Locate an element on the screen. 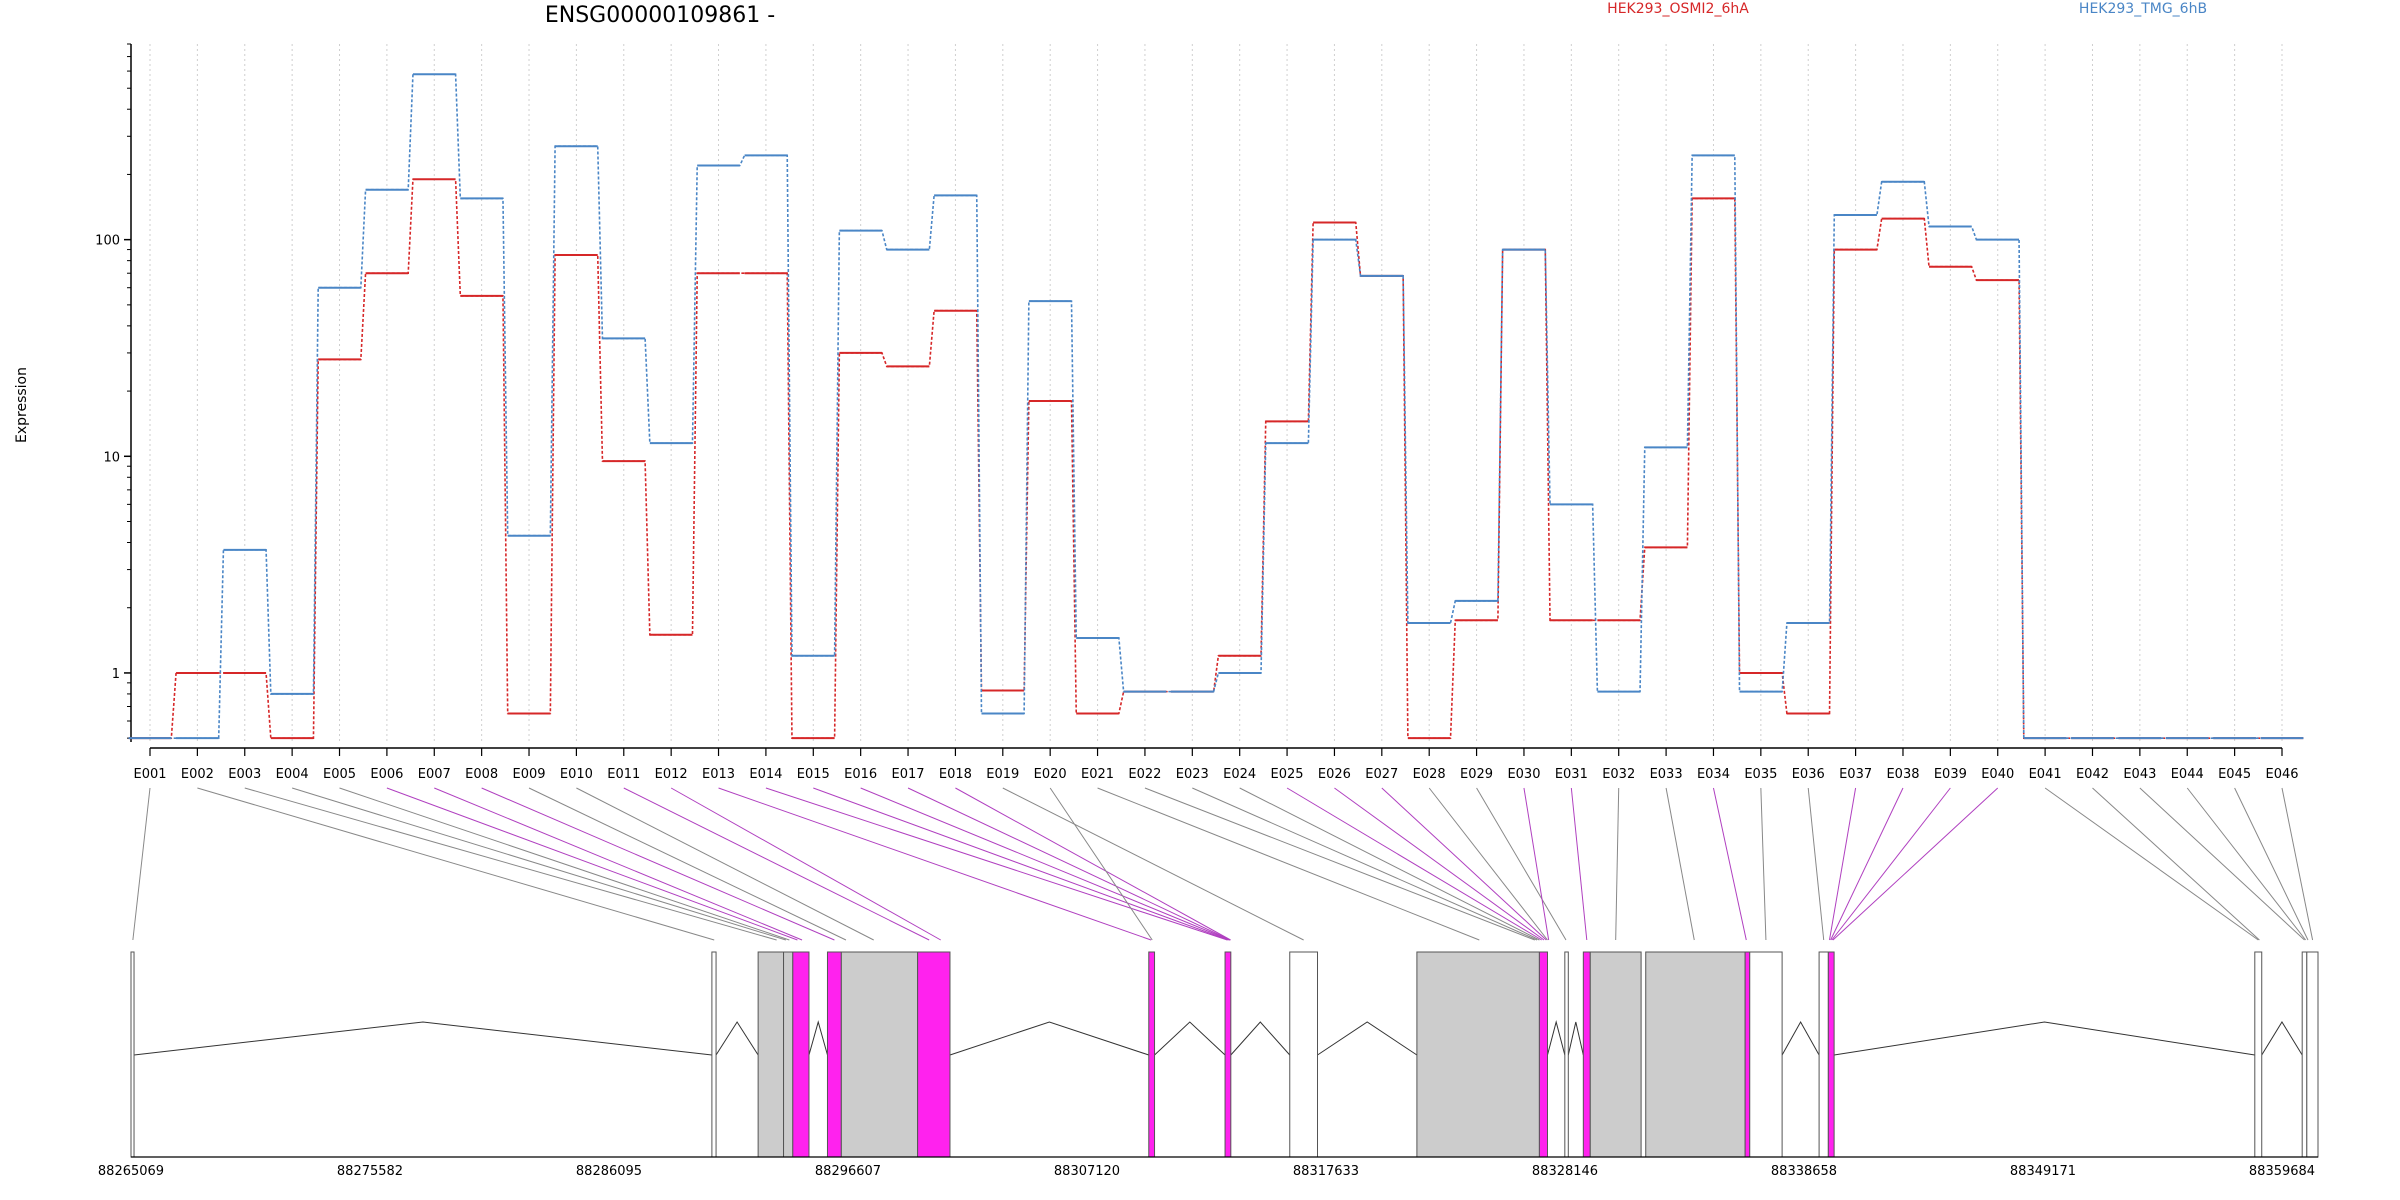  x-tick-label: E037 is located at coordinates (1855, 774).